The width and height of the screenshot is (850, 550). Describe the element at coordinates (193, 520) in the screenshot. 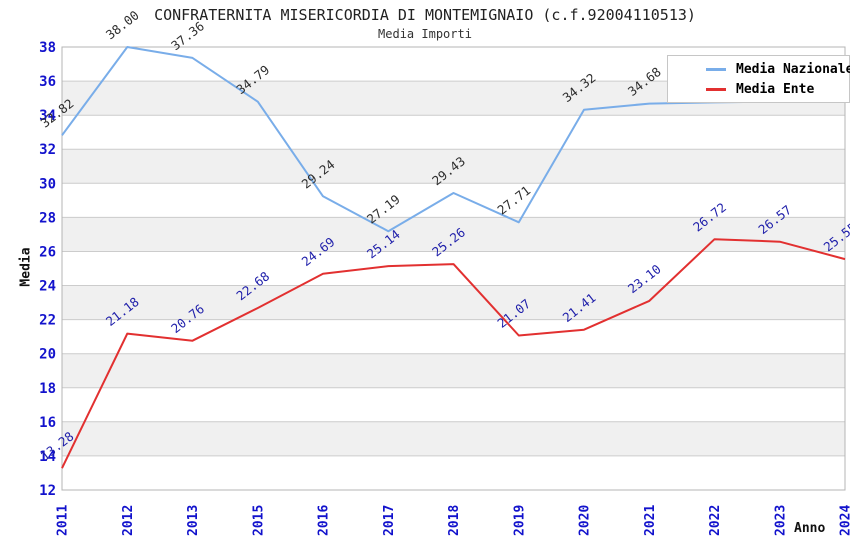

I see `x-tick-label: 2013` at that location.